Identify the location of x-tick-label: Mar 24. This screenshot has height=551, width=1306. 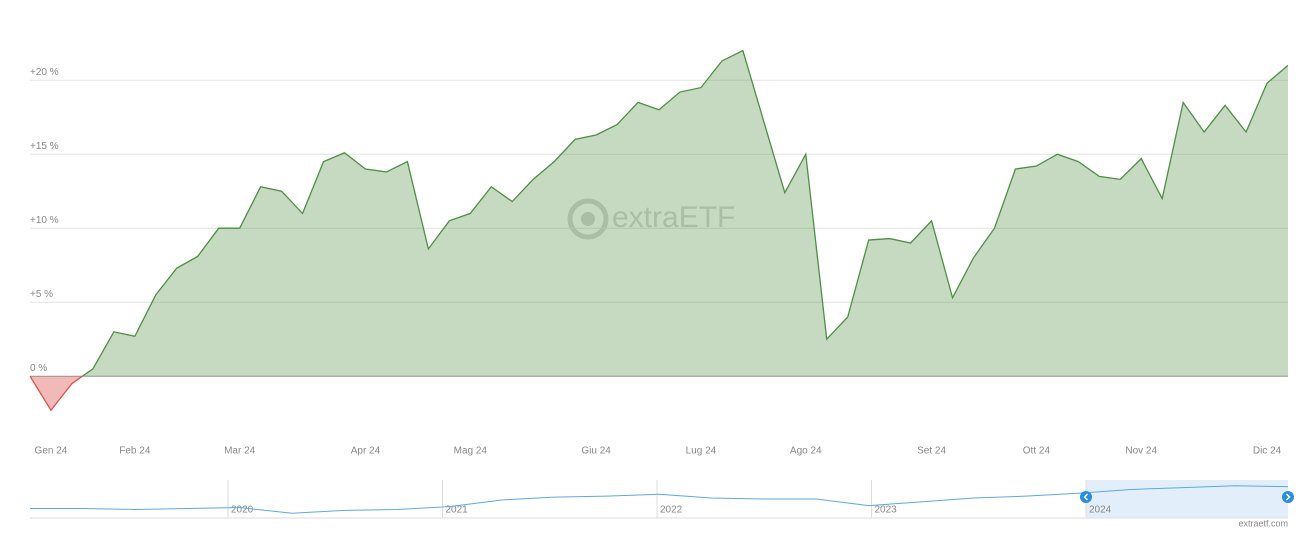
(240, 451).